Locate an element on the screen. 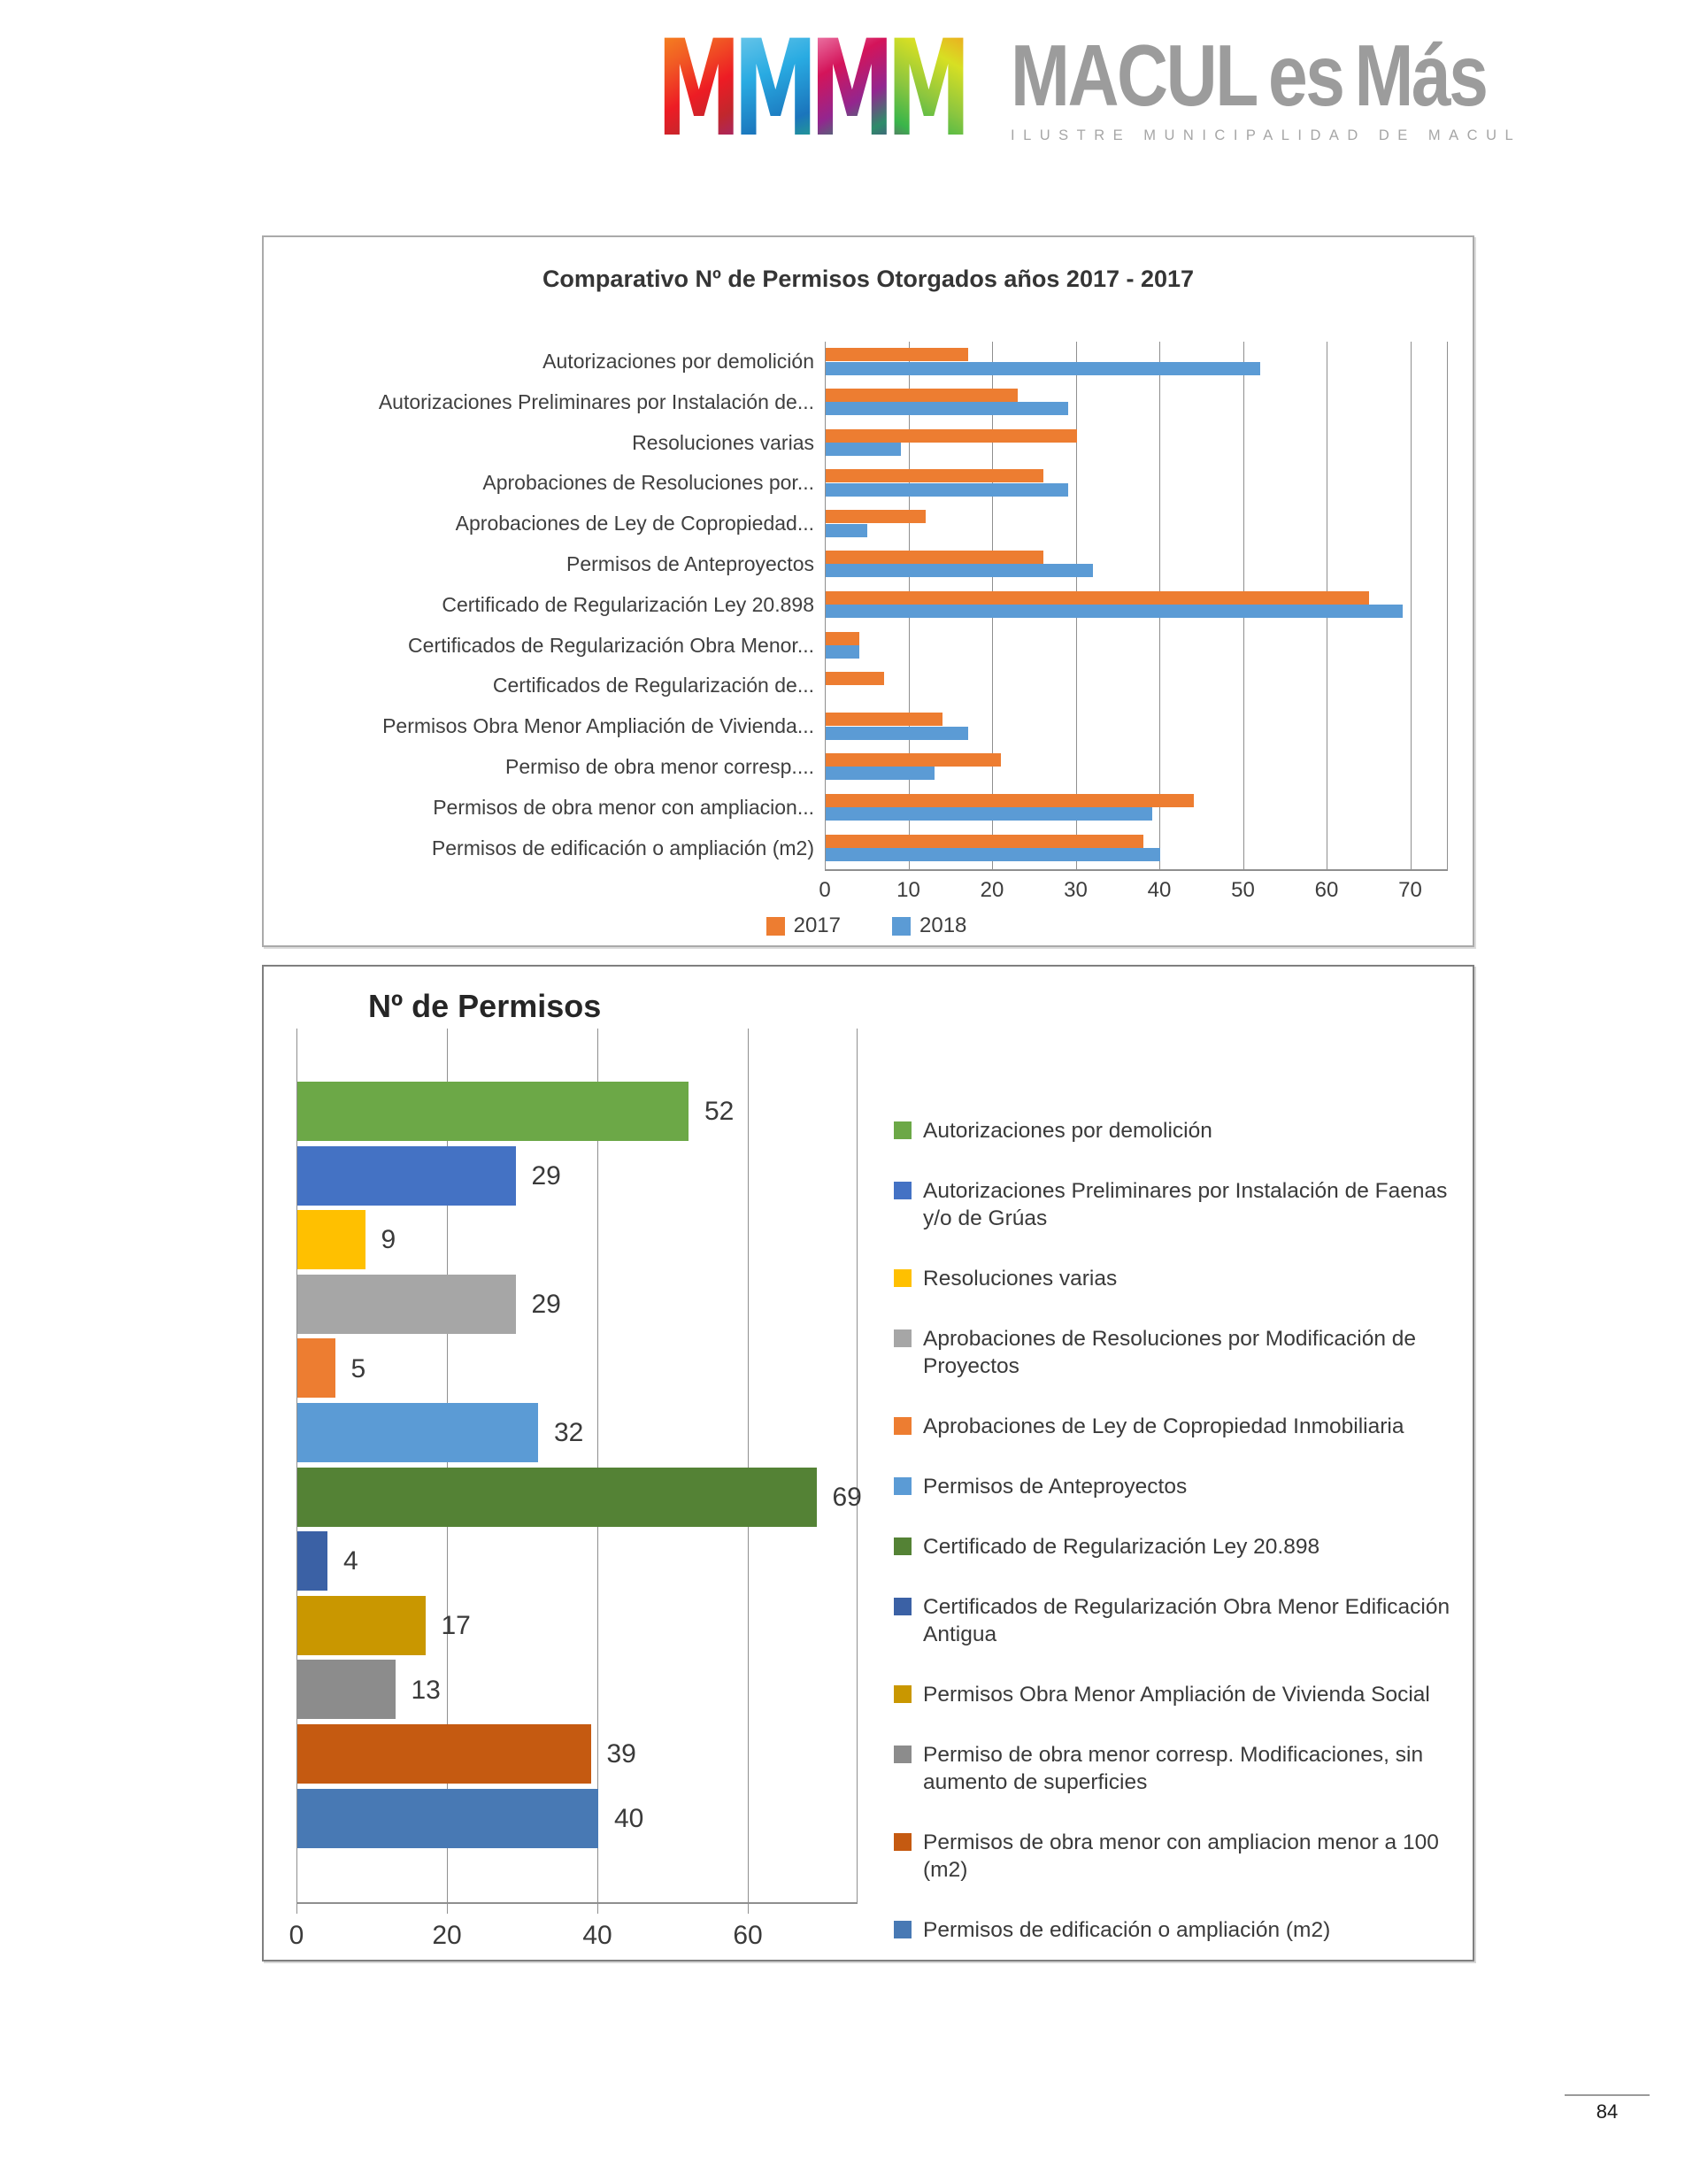 The width and height of the screenshot is (1708, 2181). chart1-legend-item: 2017 is located at coordinates (803, 925).